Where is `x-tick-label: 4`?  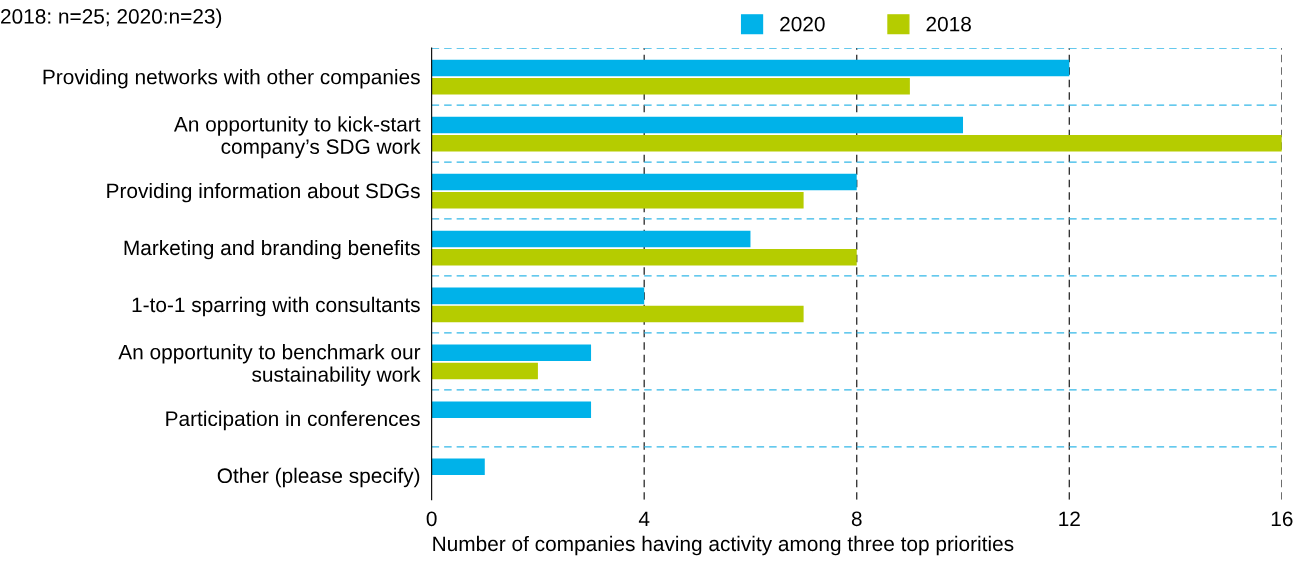 x-tick-label: 4 is located at coordinates (644, 518).